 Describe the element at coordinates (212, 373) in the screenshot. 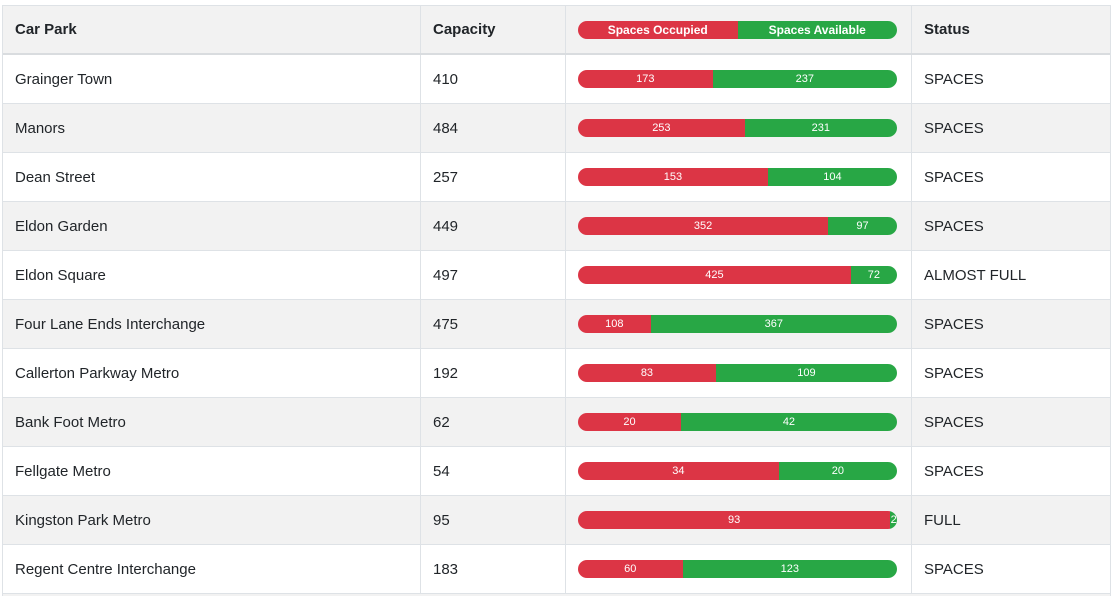

I see `car-park-name: Callerton Parkway Metro` at that location.